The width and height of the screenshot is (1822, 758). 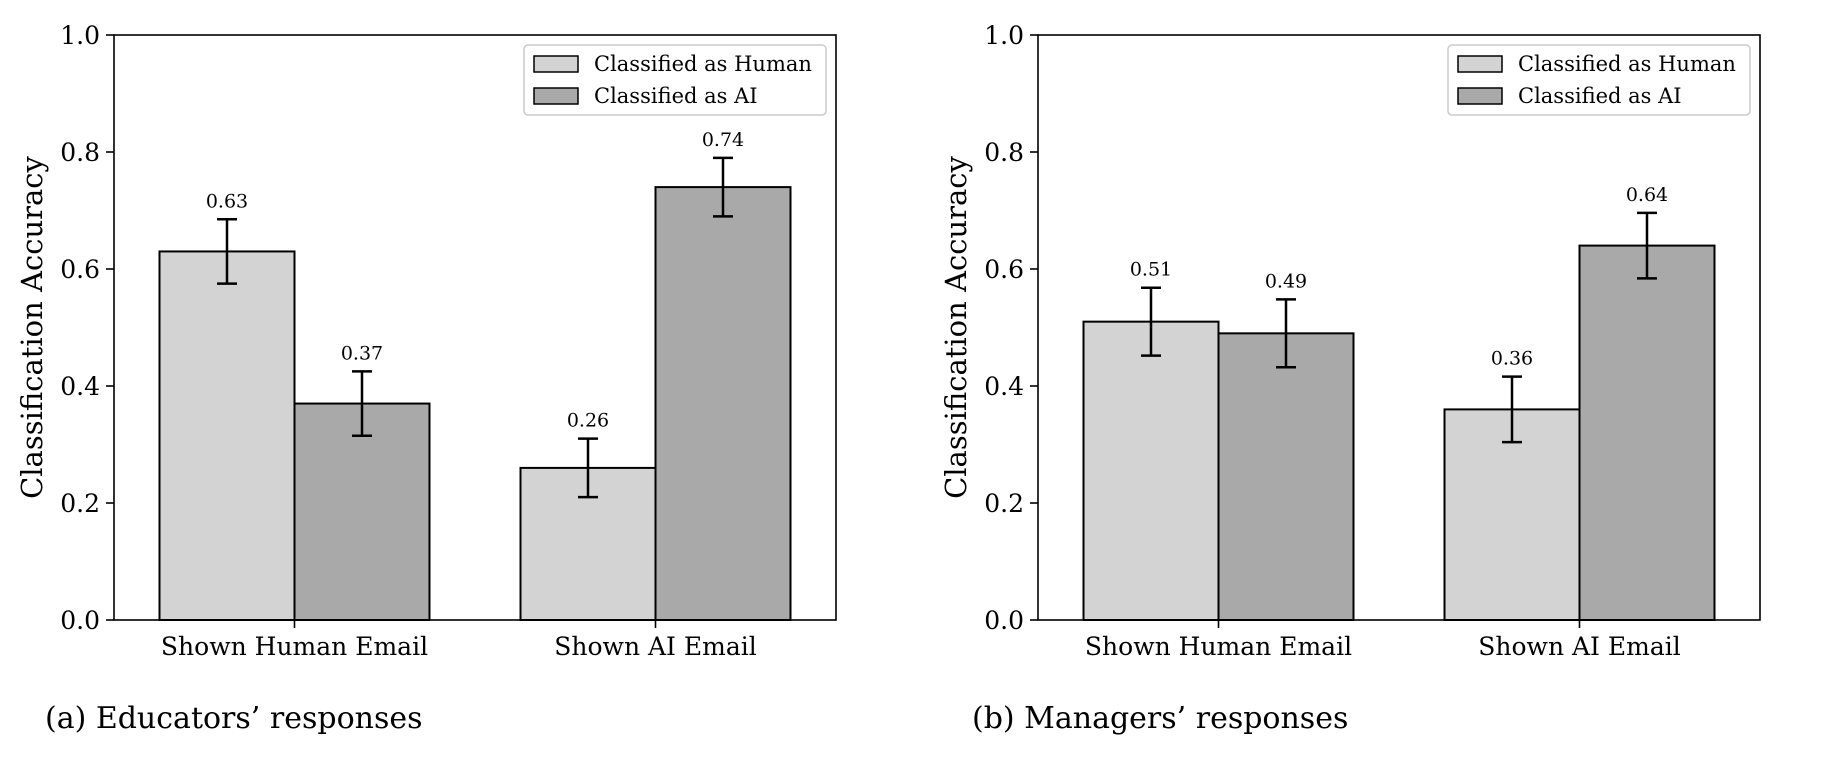 I want to click on caption-managers: (b) Managers’ responses, so click(x=1160, y=718).